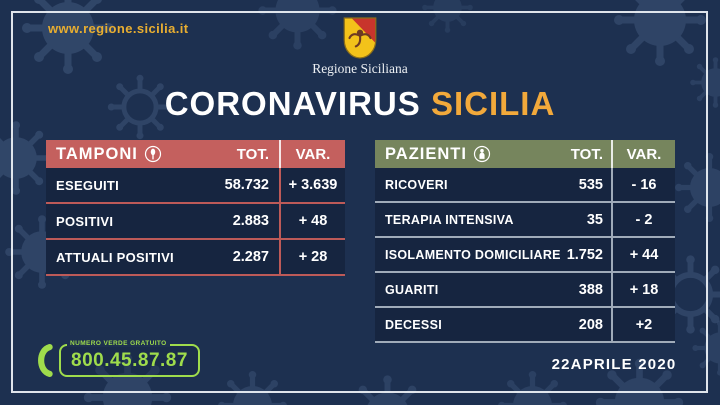 Image resolution: width=720 pixels, height=405 pixels. I want to click on row-total: 35, so click(594, 219).